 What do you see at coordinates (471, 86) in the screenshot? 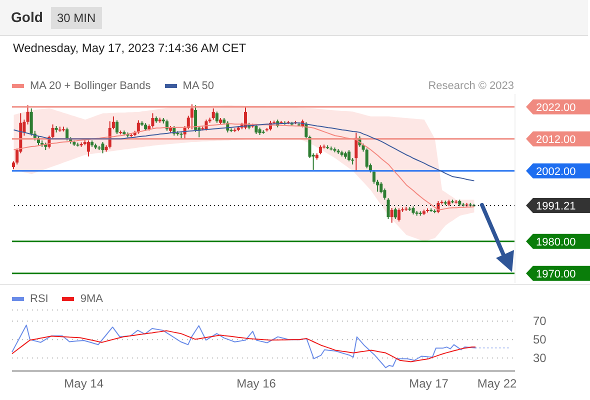
I see `text: Research © 2023` at bounding box center [471, 86].